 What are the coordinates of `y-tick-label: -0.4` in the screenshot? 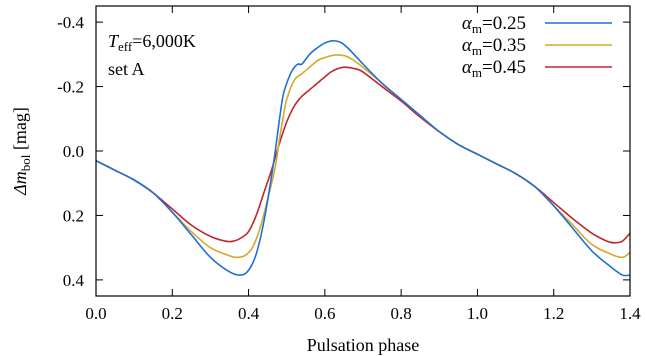 It's located at (70, 22).